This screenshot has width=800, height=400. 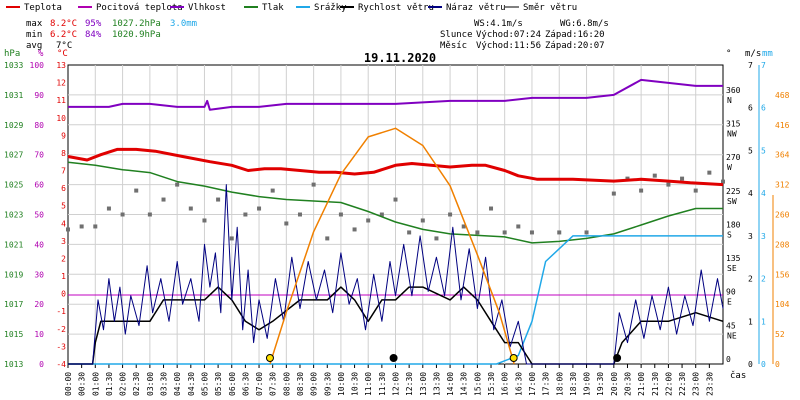 I want to click on y-tick-temp: 5, so click(x=63, y=206).